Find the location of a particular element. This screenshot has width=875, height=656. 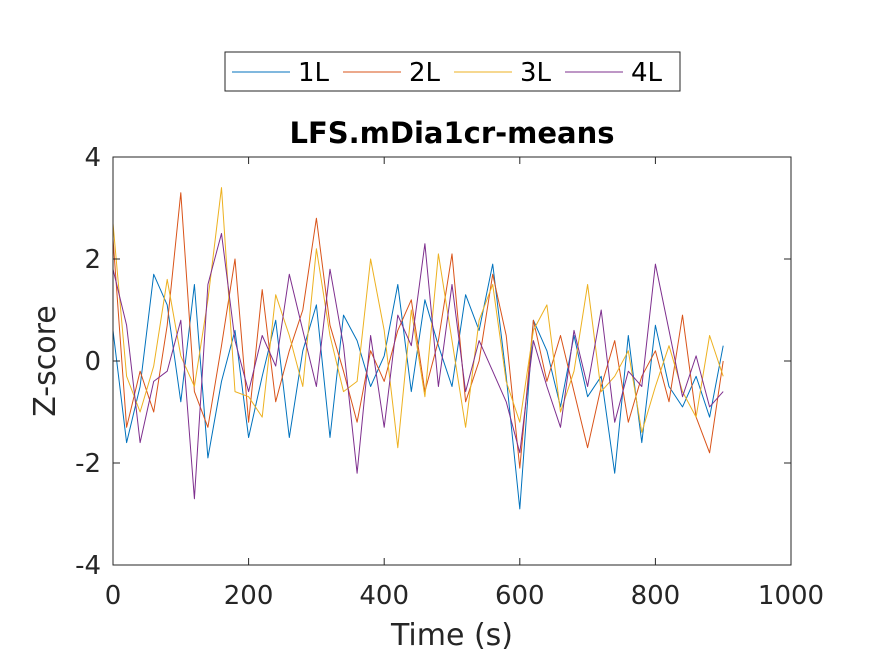

x-tick-label: 800 is located at coordinates (656, 596).